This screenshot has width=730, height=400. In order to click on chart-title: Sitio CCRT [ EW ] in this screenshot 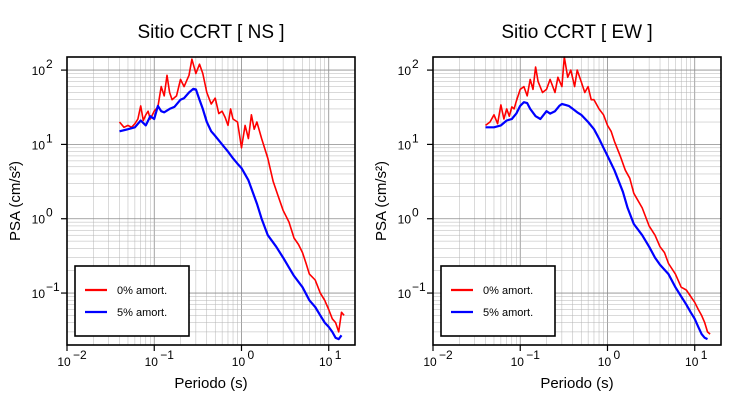, I will do `click(576, 32)`.